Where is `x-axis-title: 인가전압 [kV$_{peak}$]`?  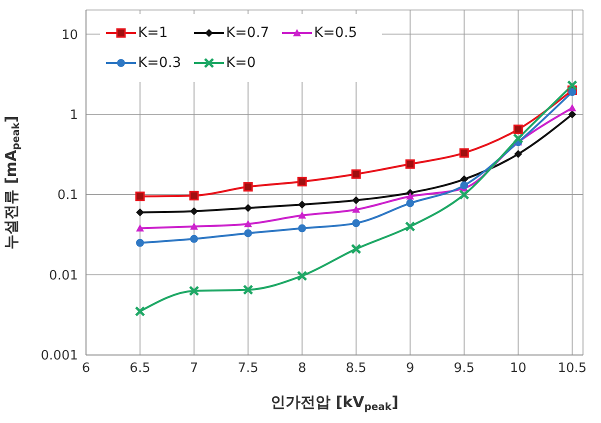
x-axis-title: 인가전압 [kV$_{peak}$] is located at coordinates (334, 402).